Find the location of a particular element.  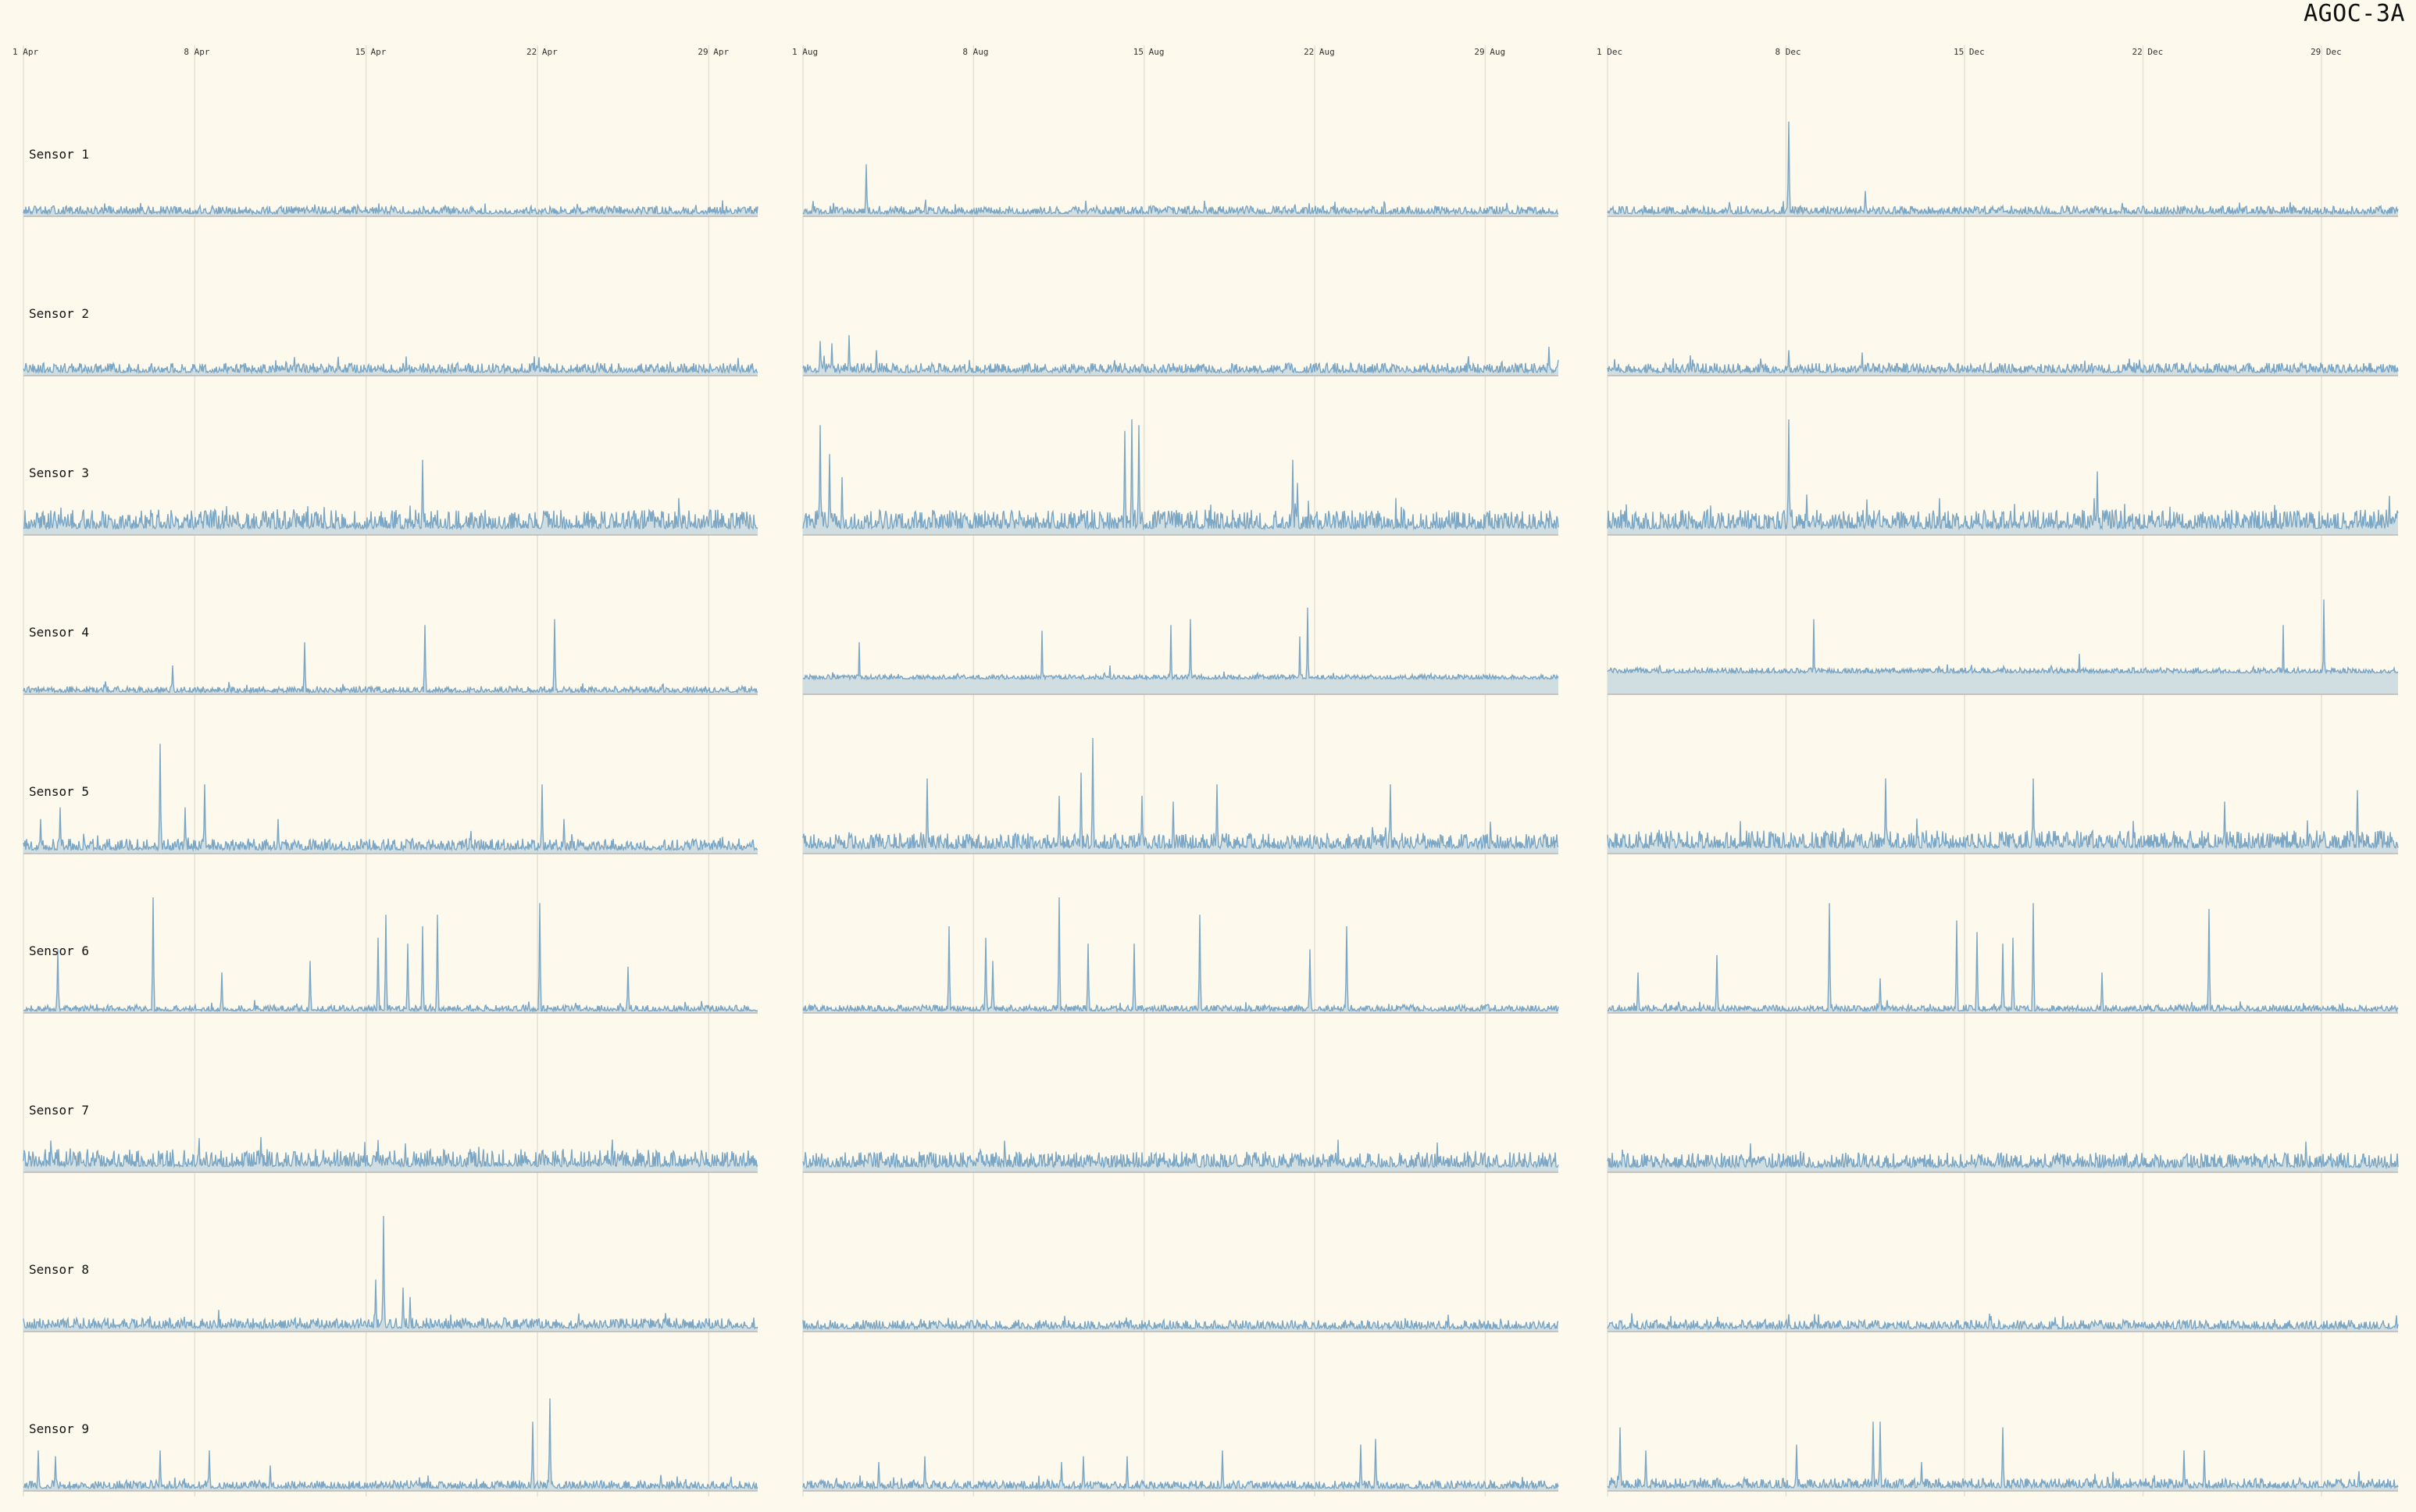

x-tick-label: 22 Apr is located at coordinates (542, 52).